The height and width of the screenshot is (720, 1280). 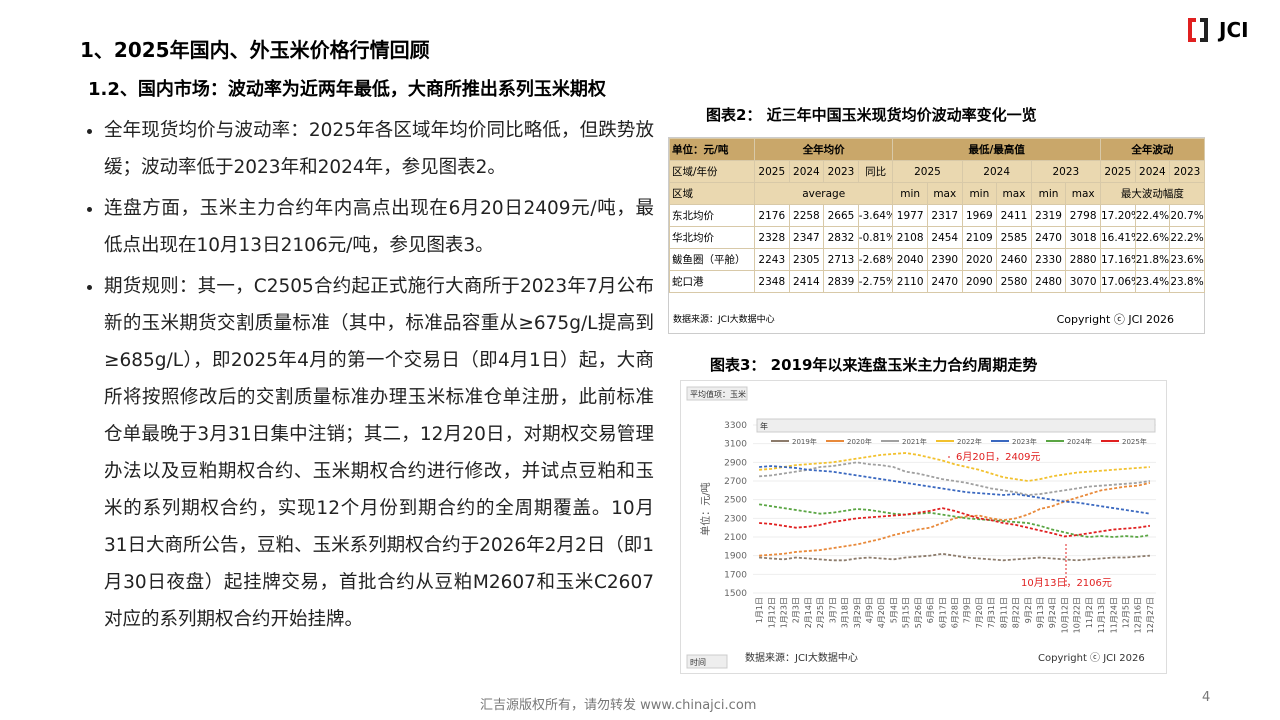 I want to click on header-row: 单位：元/吨 全年均价 最低/最高值 全年波动, so click(x=937, y=149).